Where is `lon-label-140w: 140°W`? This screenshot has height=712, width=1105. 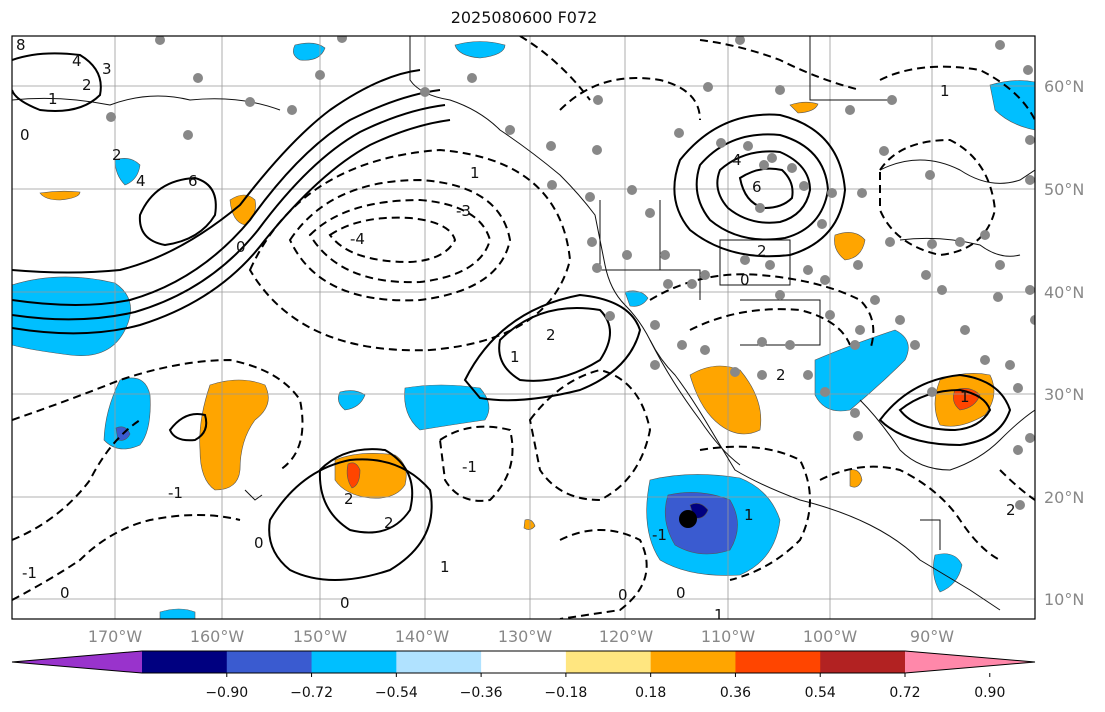
lon-label-140w: 140°W is located at coordinates (422, 636).